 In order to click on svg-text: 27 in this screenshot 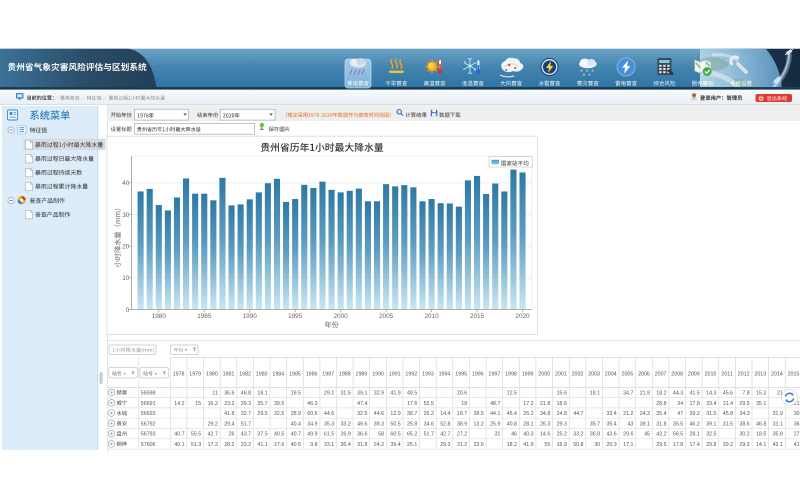, I will do `click(797, 435)`.